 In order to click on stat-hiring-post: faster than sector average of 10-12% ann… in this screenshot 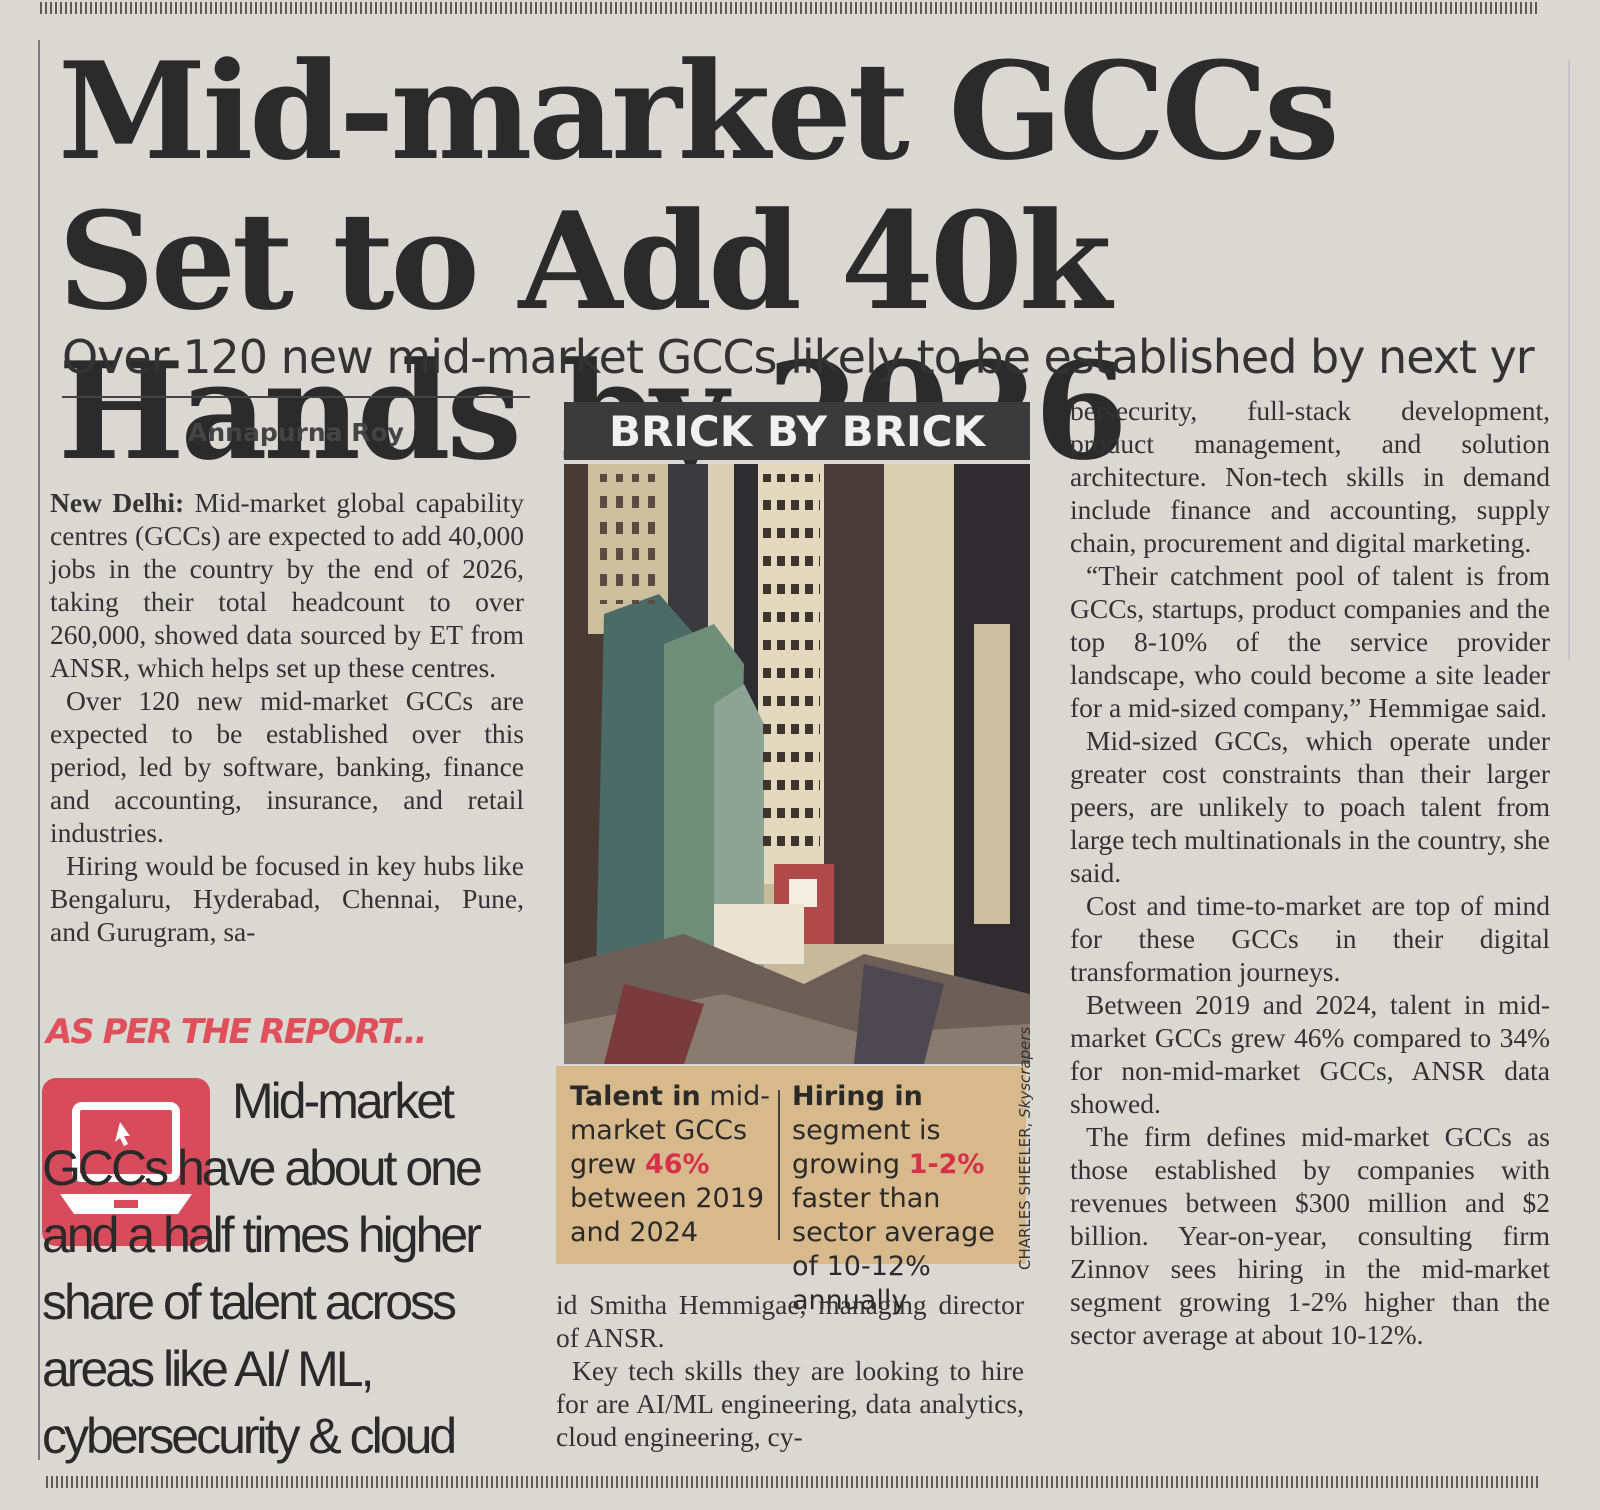, I will do `click(893, 1249)`.